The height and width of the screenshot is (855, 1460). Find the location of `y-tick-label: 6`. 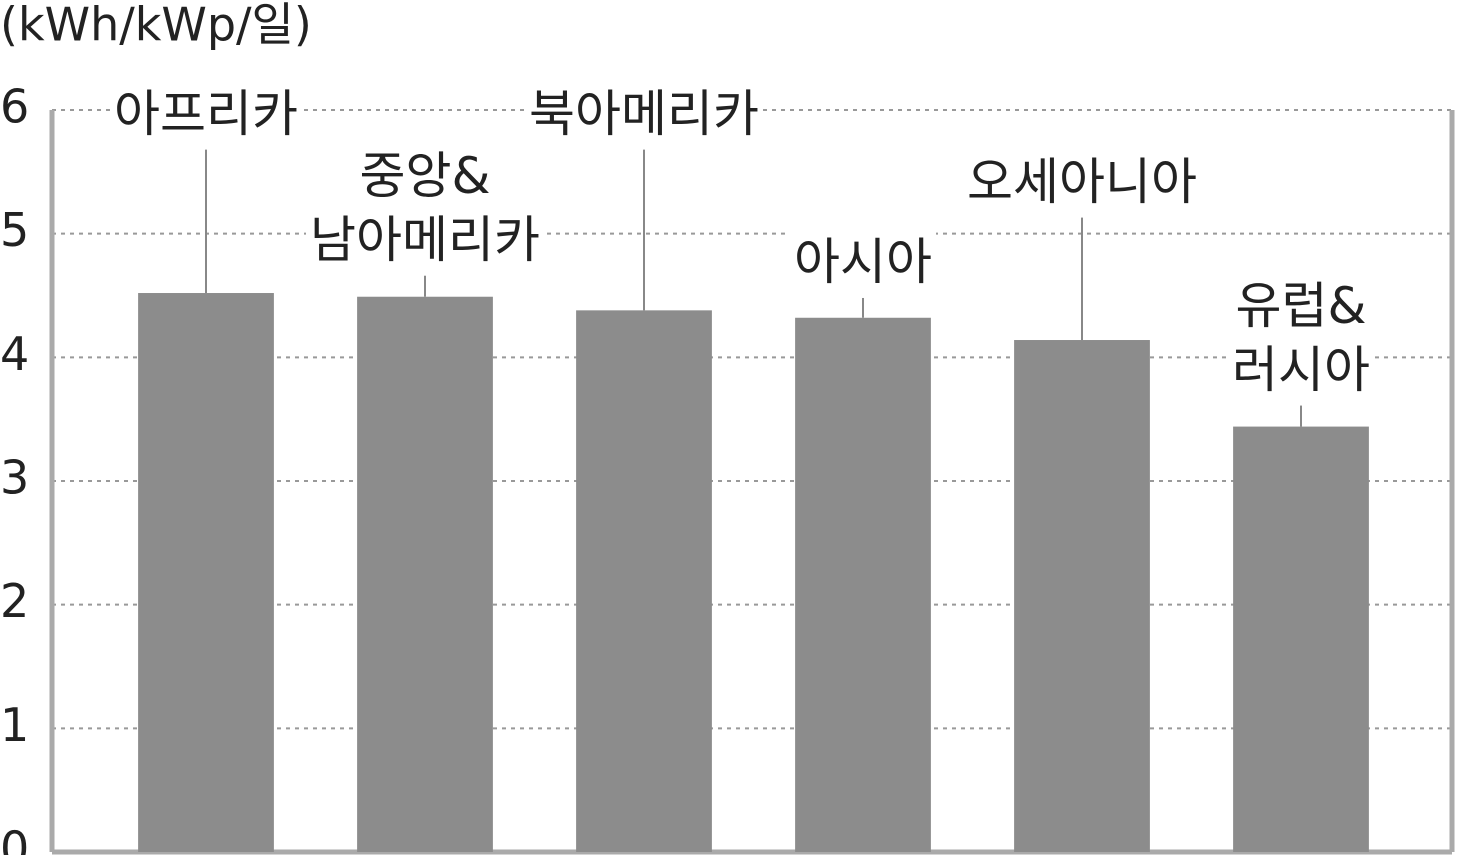

y-tick-label: 6 is located at coordinates (14, 107).